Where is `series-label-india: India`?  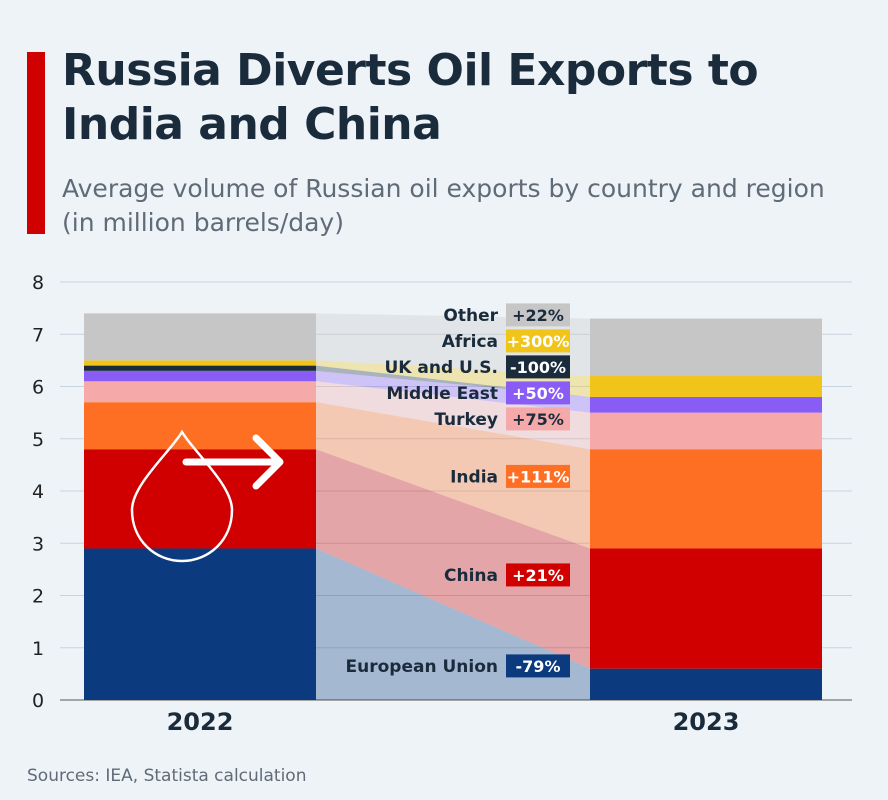
series-label-india: India is located at coordinates (474, 477).